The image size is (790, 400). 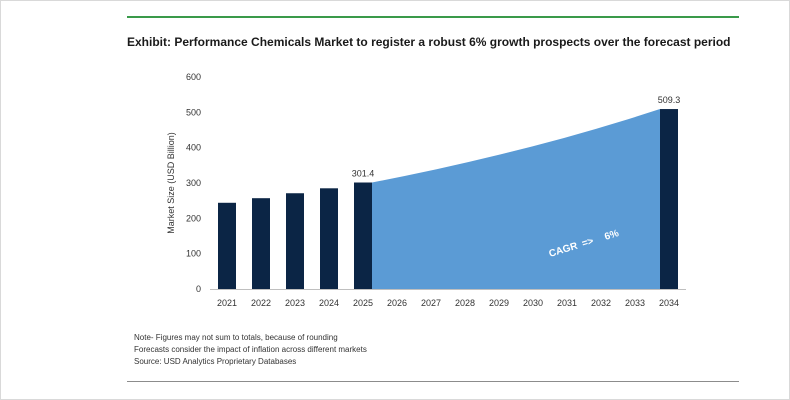 I want to click on top-divider, so click(x=433, y=17).